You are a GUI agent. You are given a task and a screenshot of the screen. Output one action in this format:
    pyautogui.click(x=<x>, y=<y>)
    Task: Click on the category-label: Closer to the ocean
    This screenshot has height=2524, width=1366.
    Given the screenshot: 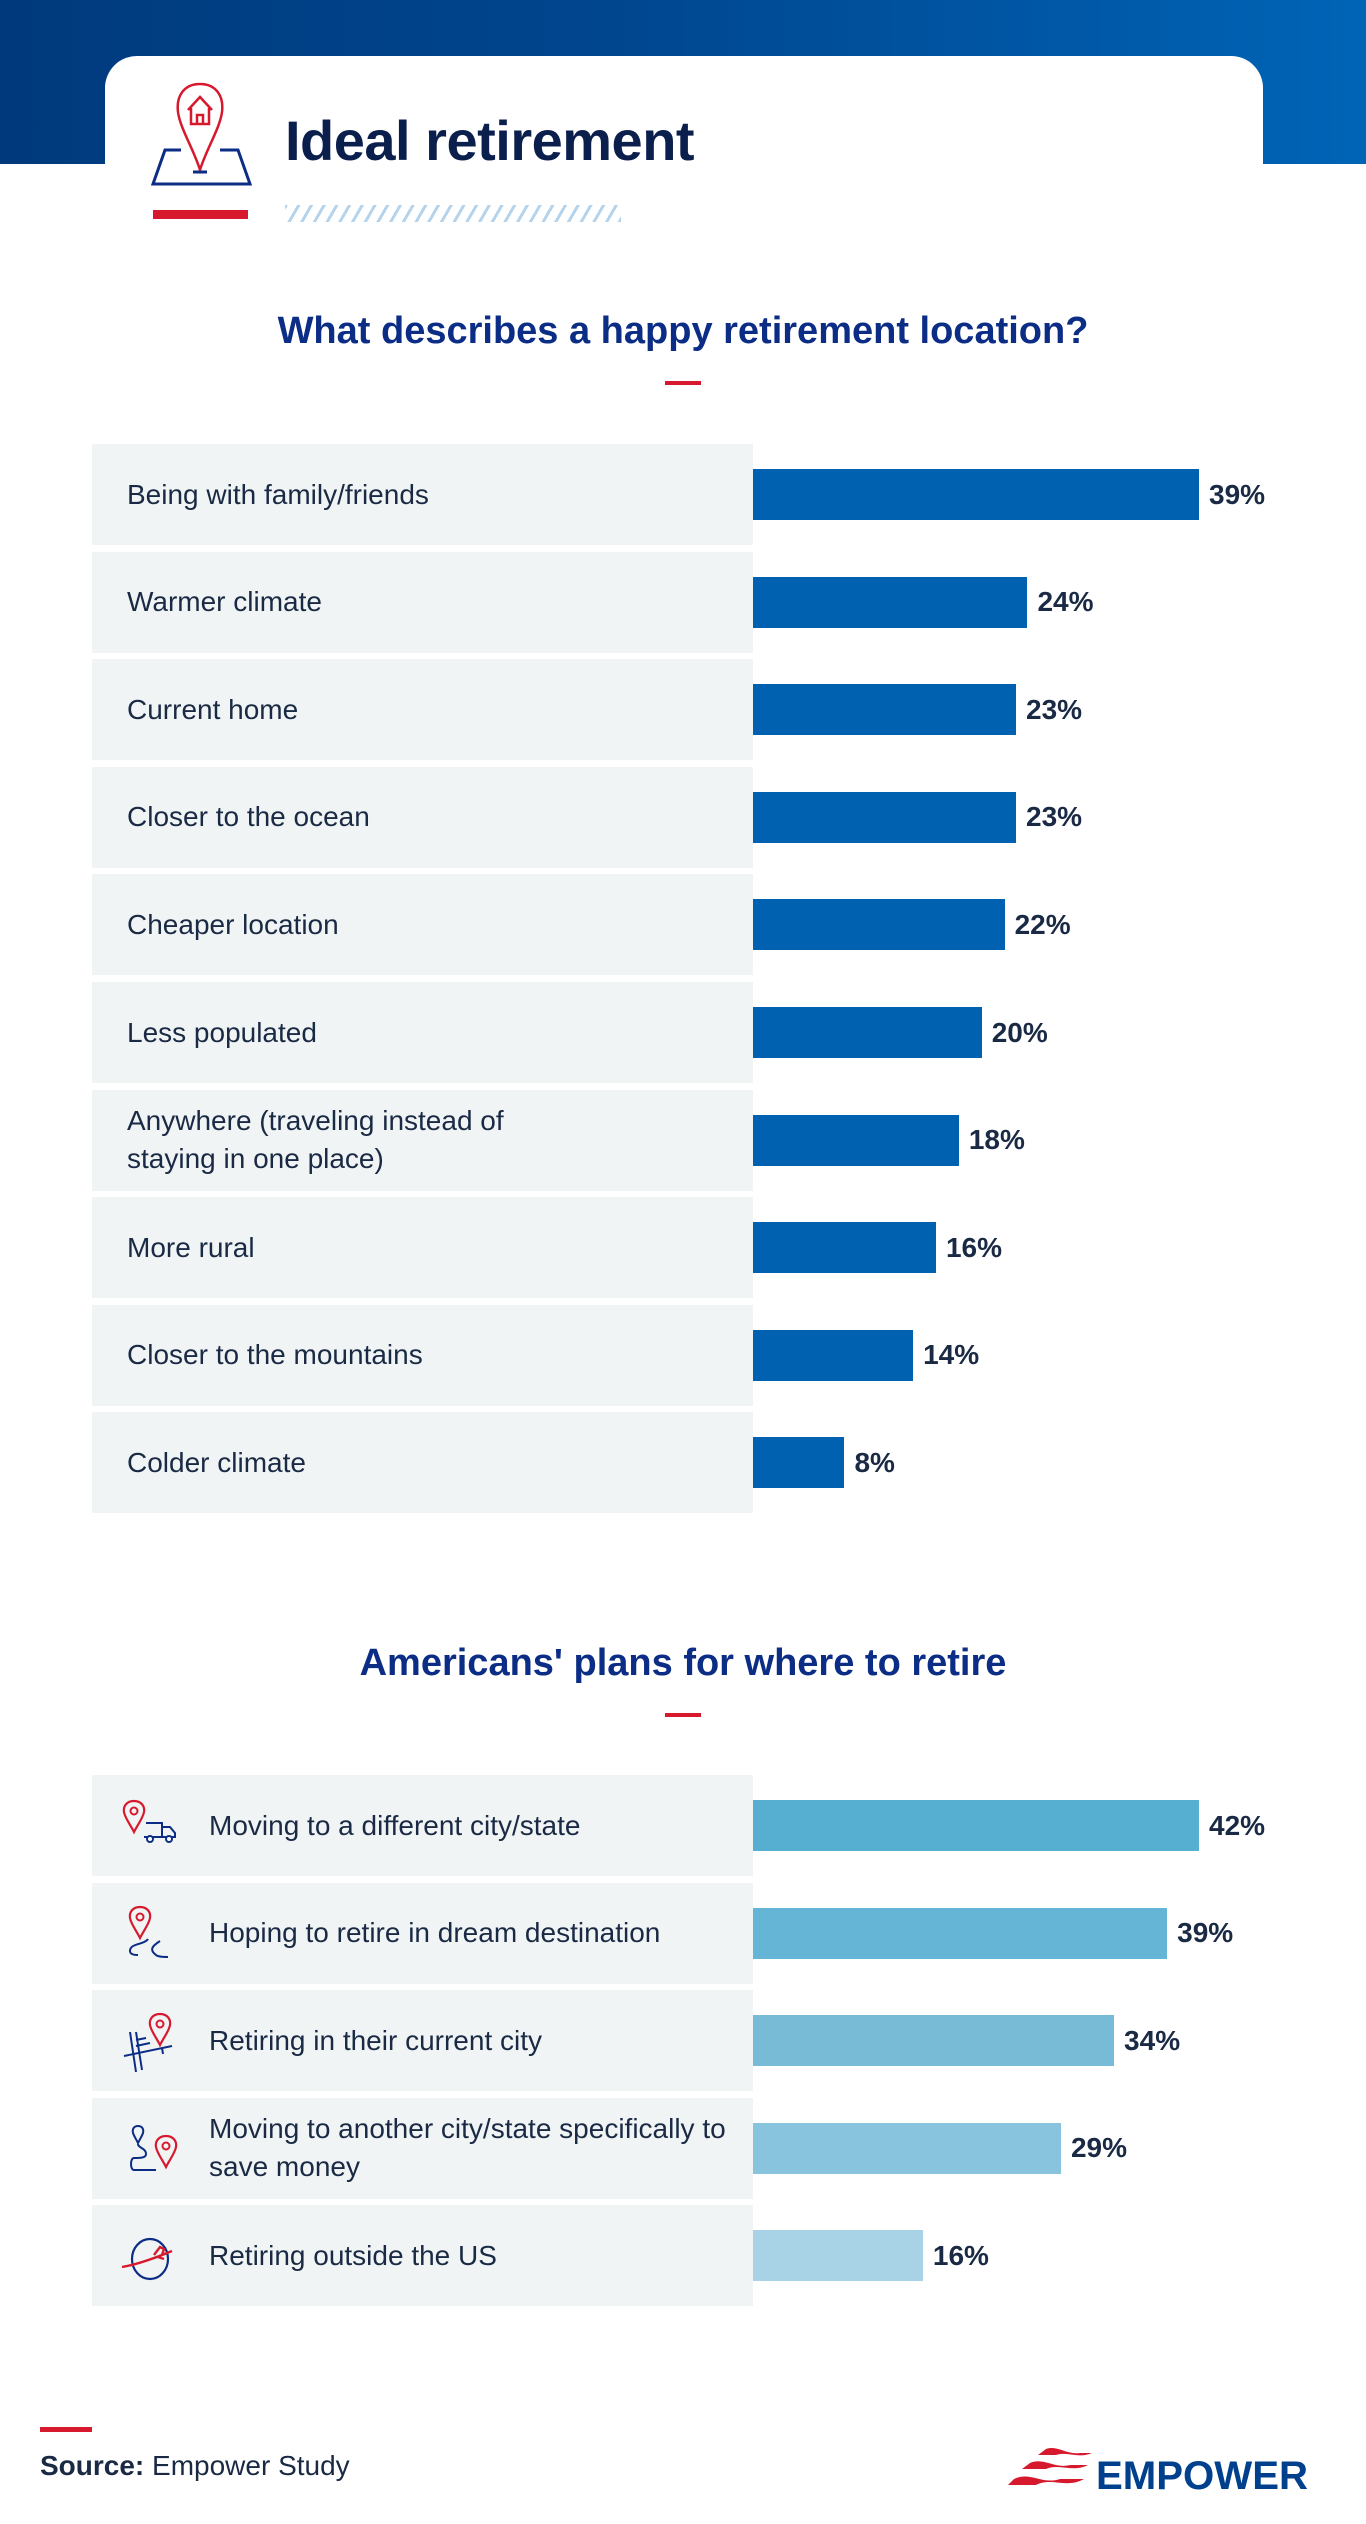 What is the action you would take?
    pyautogui.click(x=248, y=817)
    